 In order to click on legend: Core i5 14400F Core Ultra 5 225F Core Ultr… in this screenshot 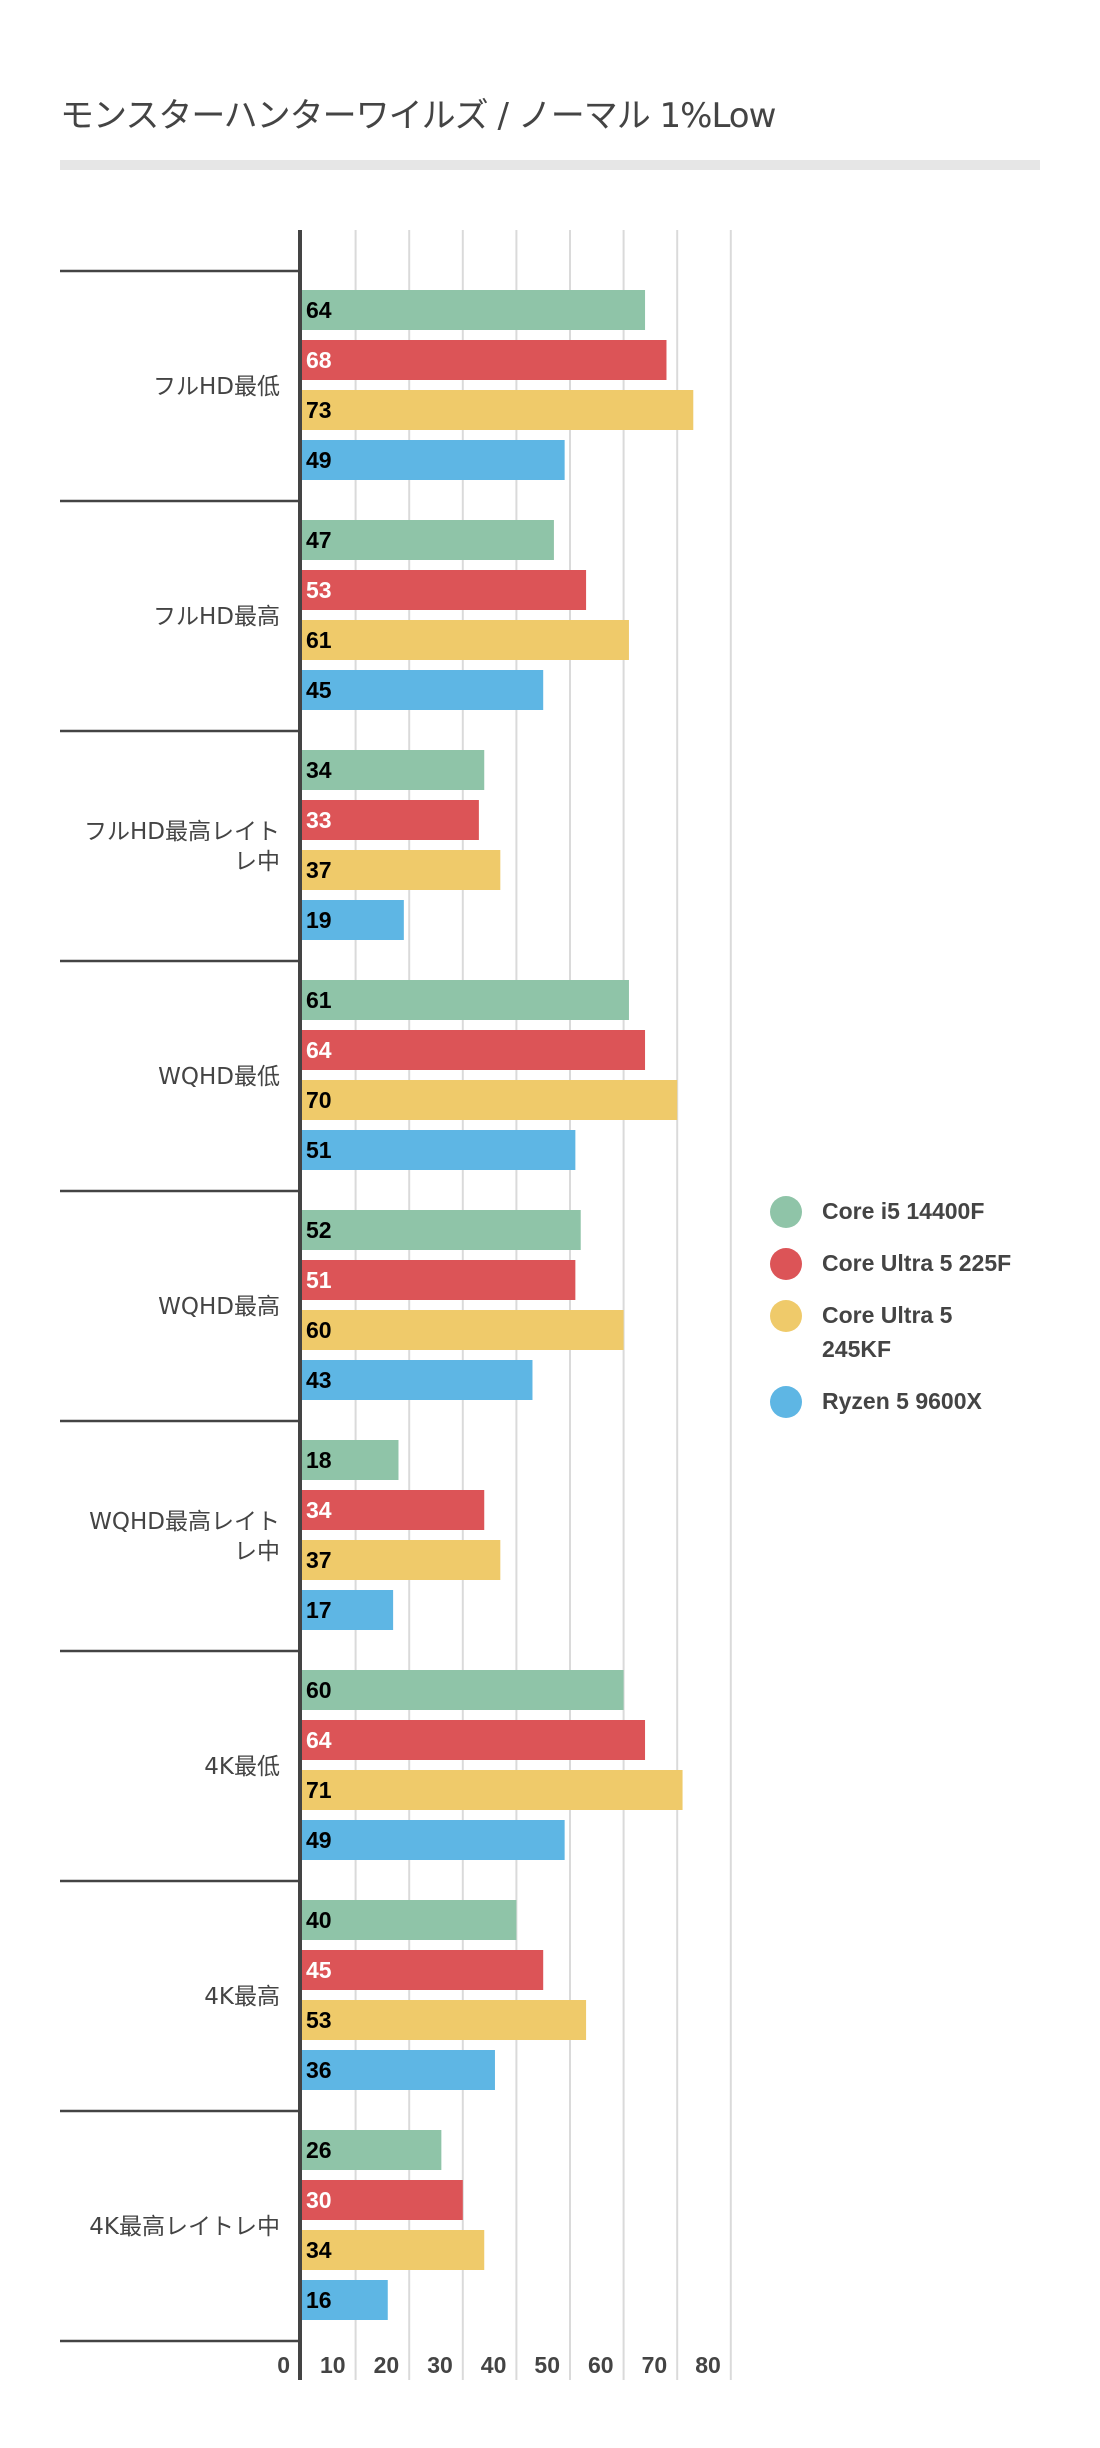, I will do `click(930, 1315)`.